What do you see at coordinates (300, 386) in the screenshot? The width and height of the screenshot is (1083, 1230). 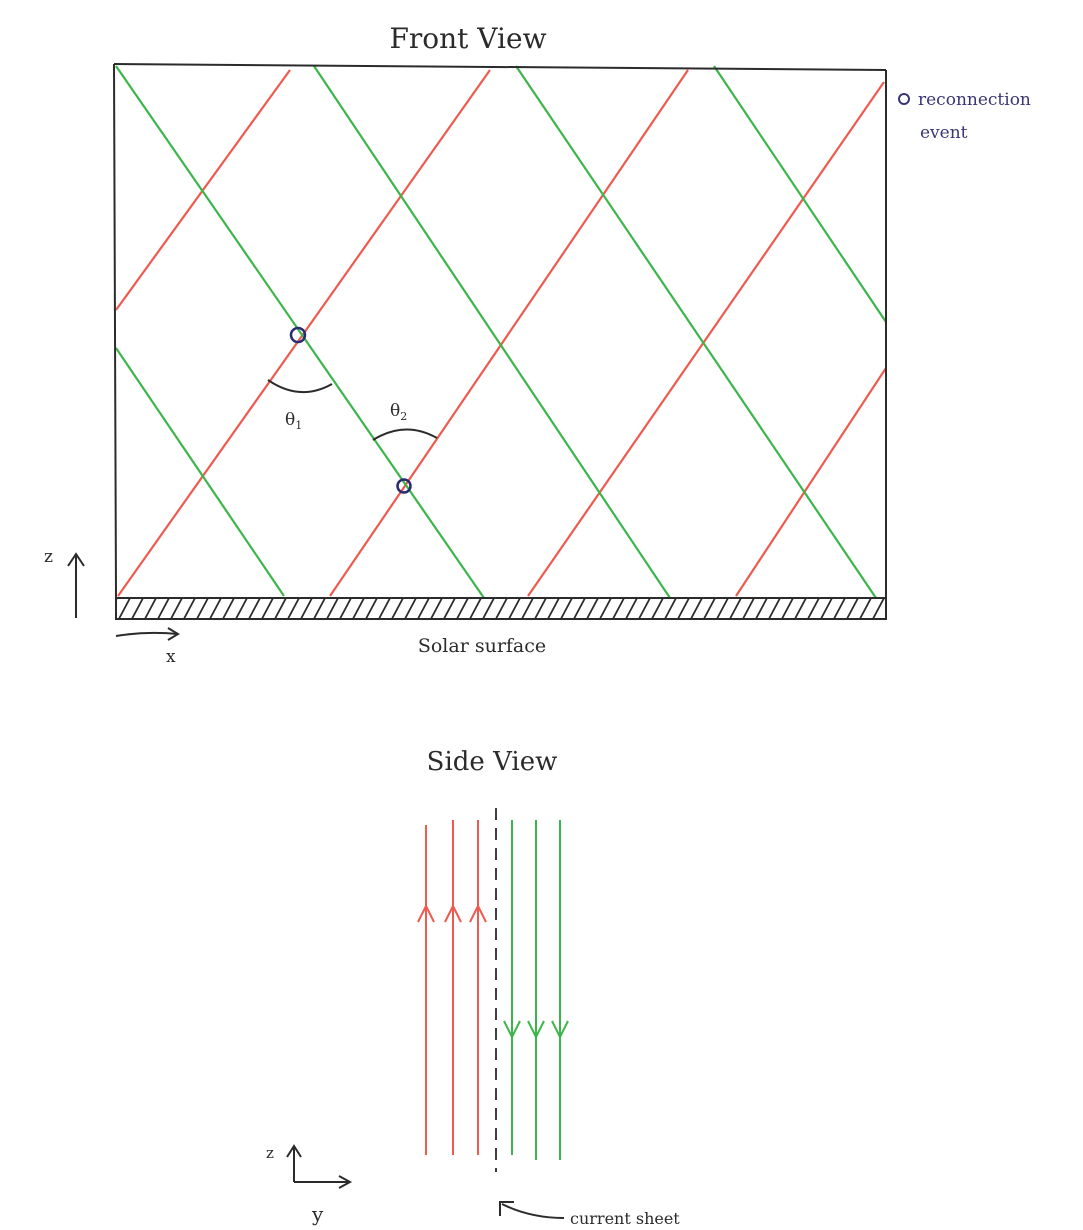 I see `theta1-arc` at bounding box center [300, 386].